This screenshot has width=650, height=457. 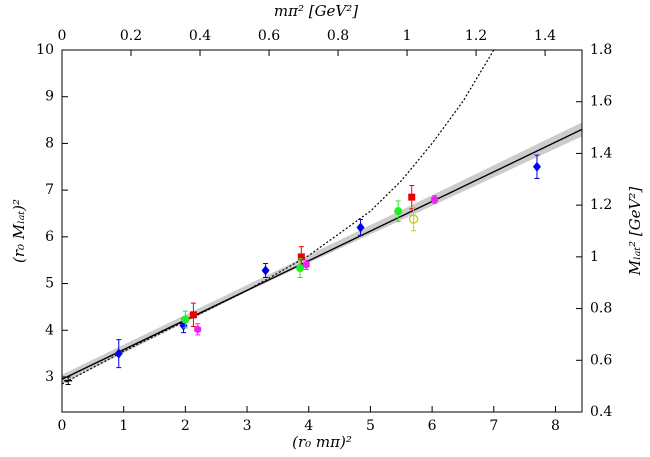 What do you see at coordinates (308, 426) in the screenshot?
I see `x-tick-label: 4` at bounding box center [308, 426].